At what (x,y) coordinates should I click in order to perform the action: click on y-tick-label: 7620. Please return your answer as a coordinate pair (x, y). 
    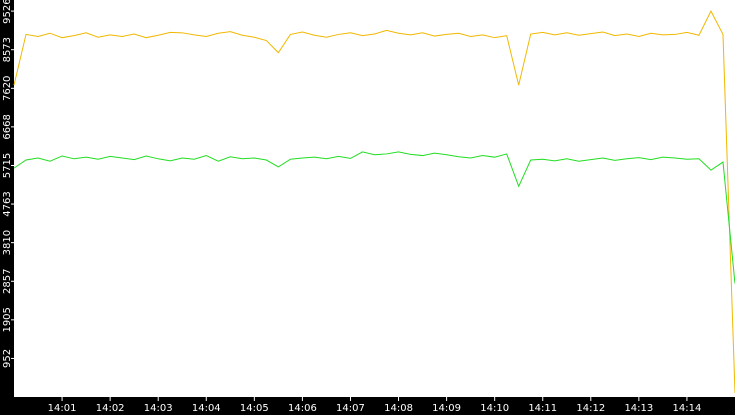
    Looking at the image, I should click on (7, 88).